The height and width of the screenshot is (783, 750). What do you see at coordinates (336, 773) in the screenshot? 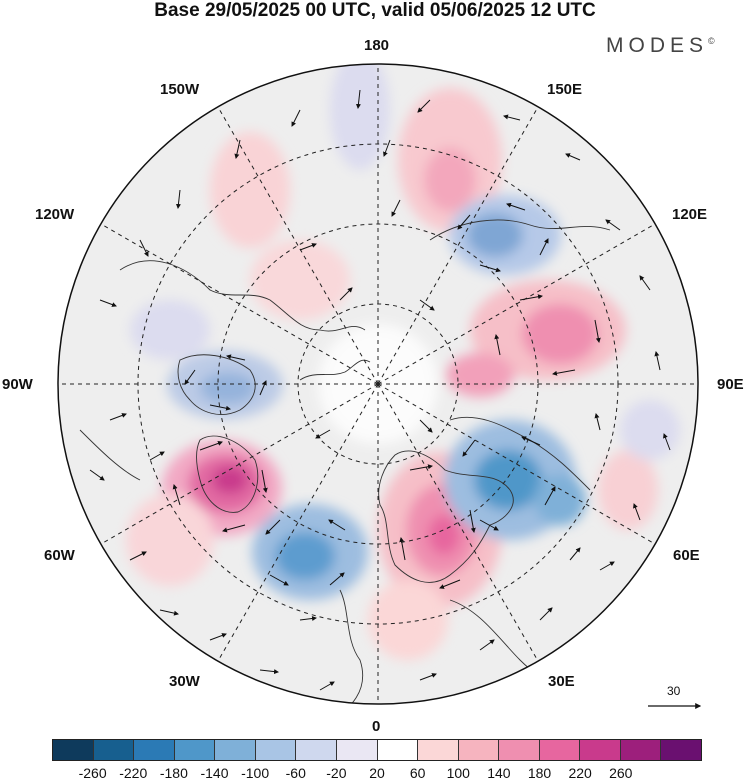
I see `colorbar-tick-label: -20` at bounding box center [336, 773].